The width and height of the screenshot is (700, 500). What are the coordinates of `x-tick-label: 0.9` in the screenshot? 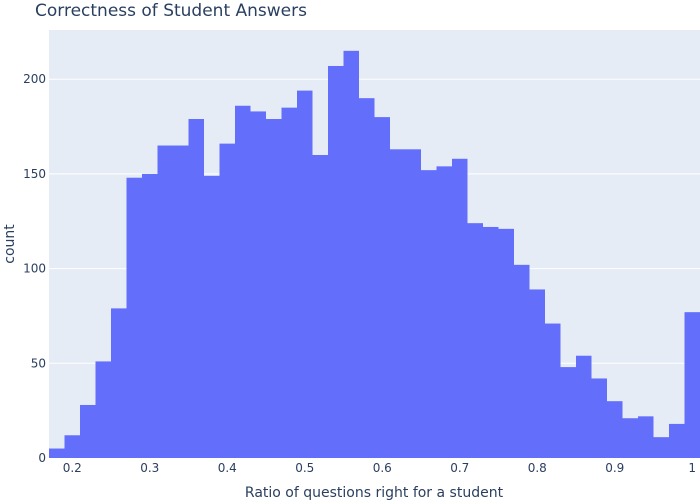 It's located at (614, 468).